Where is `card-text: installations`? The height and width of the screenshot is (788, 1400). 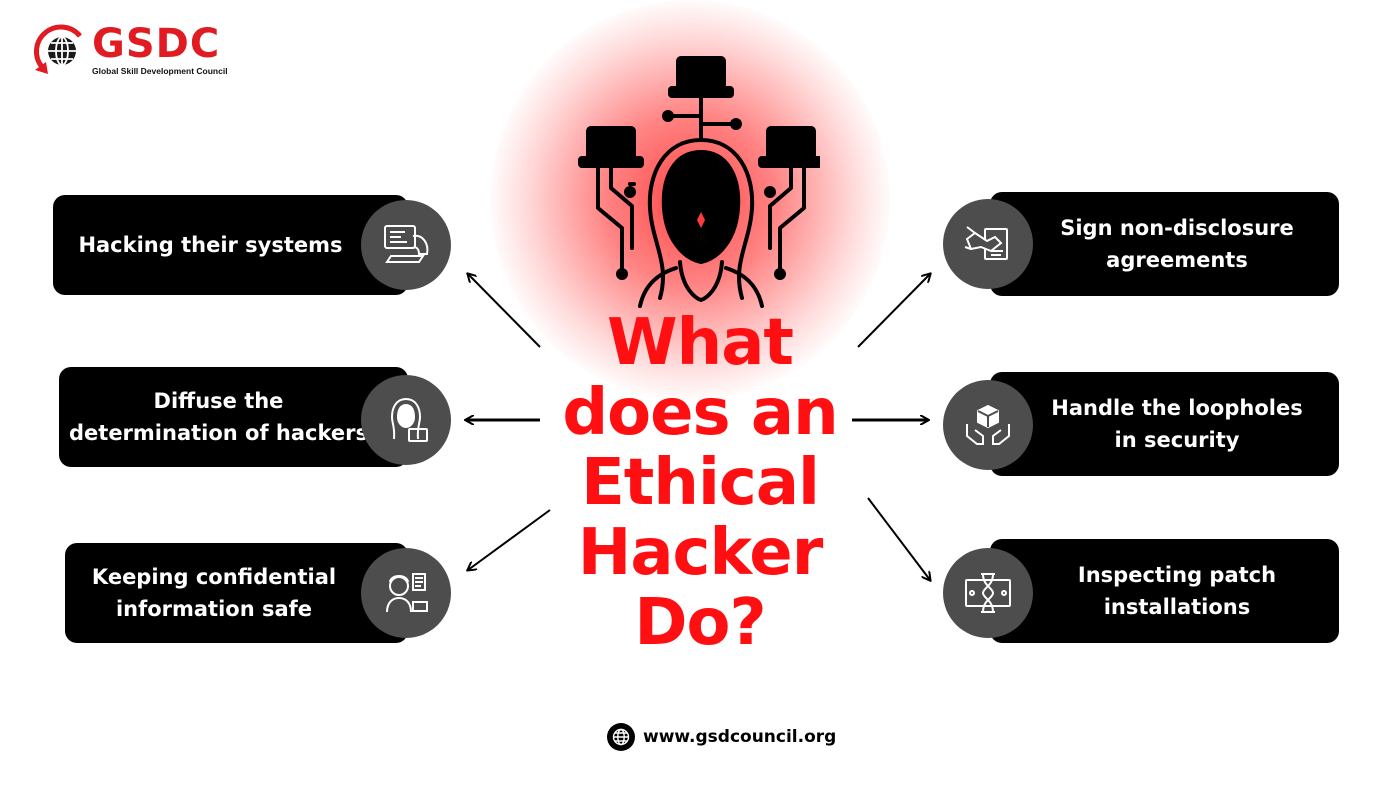
card-text: installations is located at coordinates (1177, 607).